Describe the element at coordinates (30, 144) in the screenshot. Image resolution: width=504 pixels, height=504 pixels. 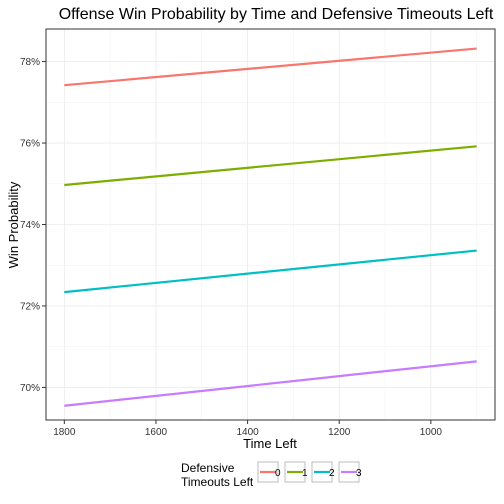
I see `y-tick-label: 76%` at that location.